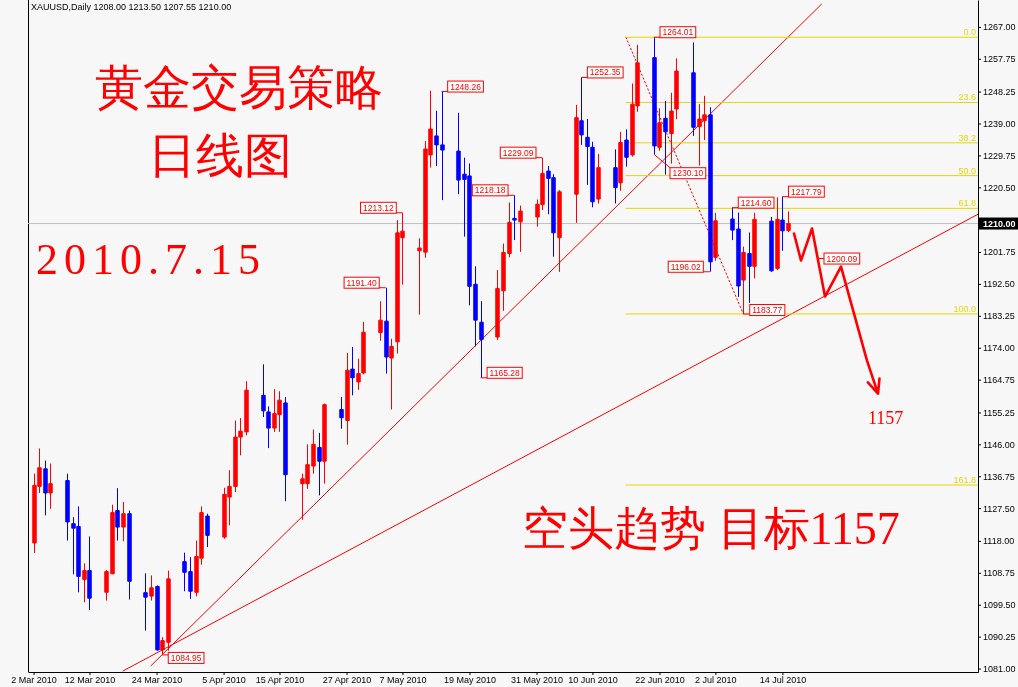  I want to click on annotation: 1217.79, so click(807, 191).